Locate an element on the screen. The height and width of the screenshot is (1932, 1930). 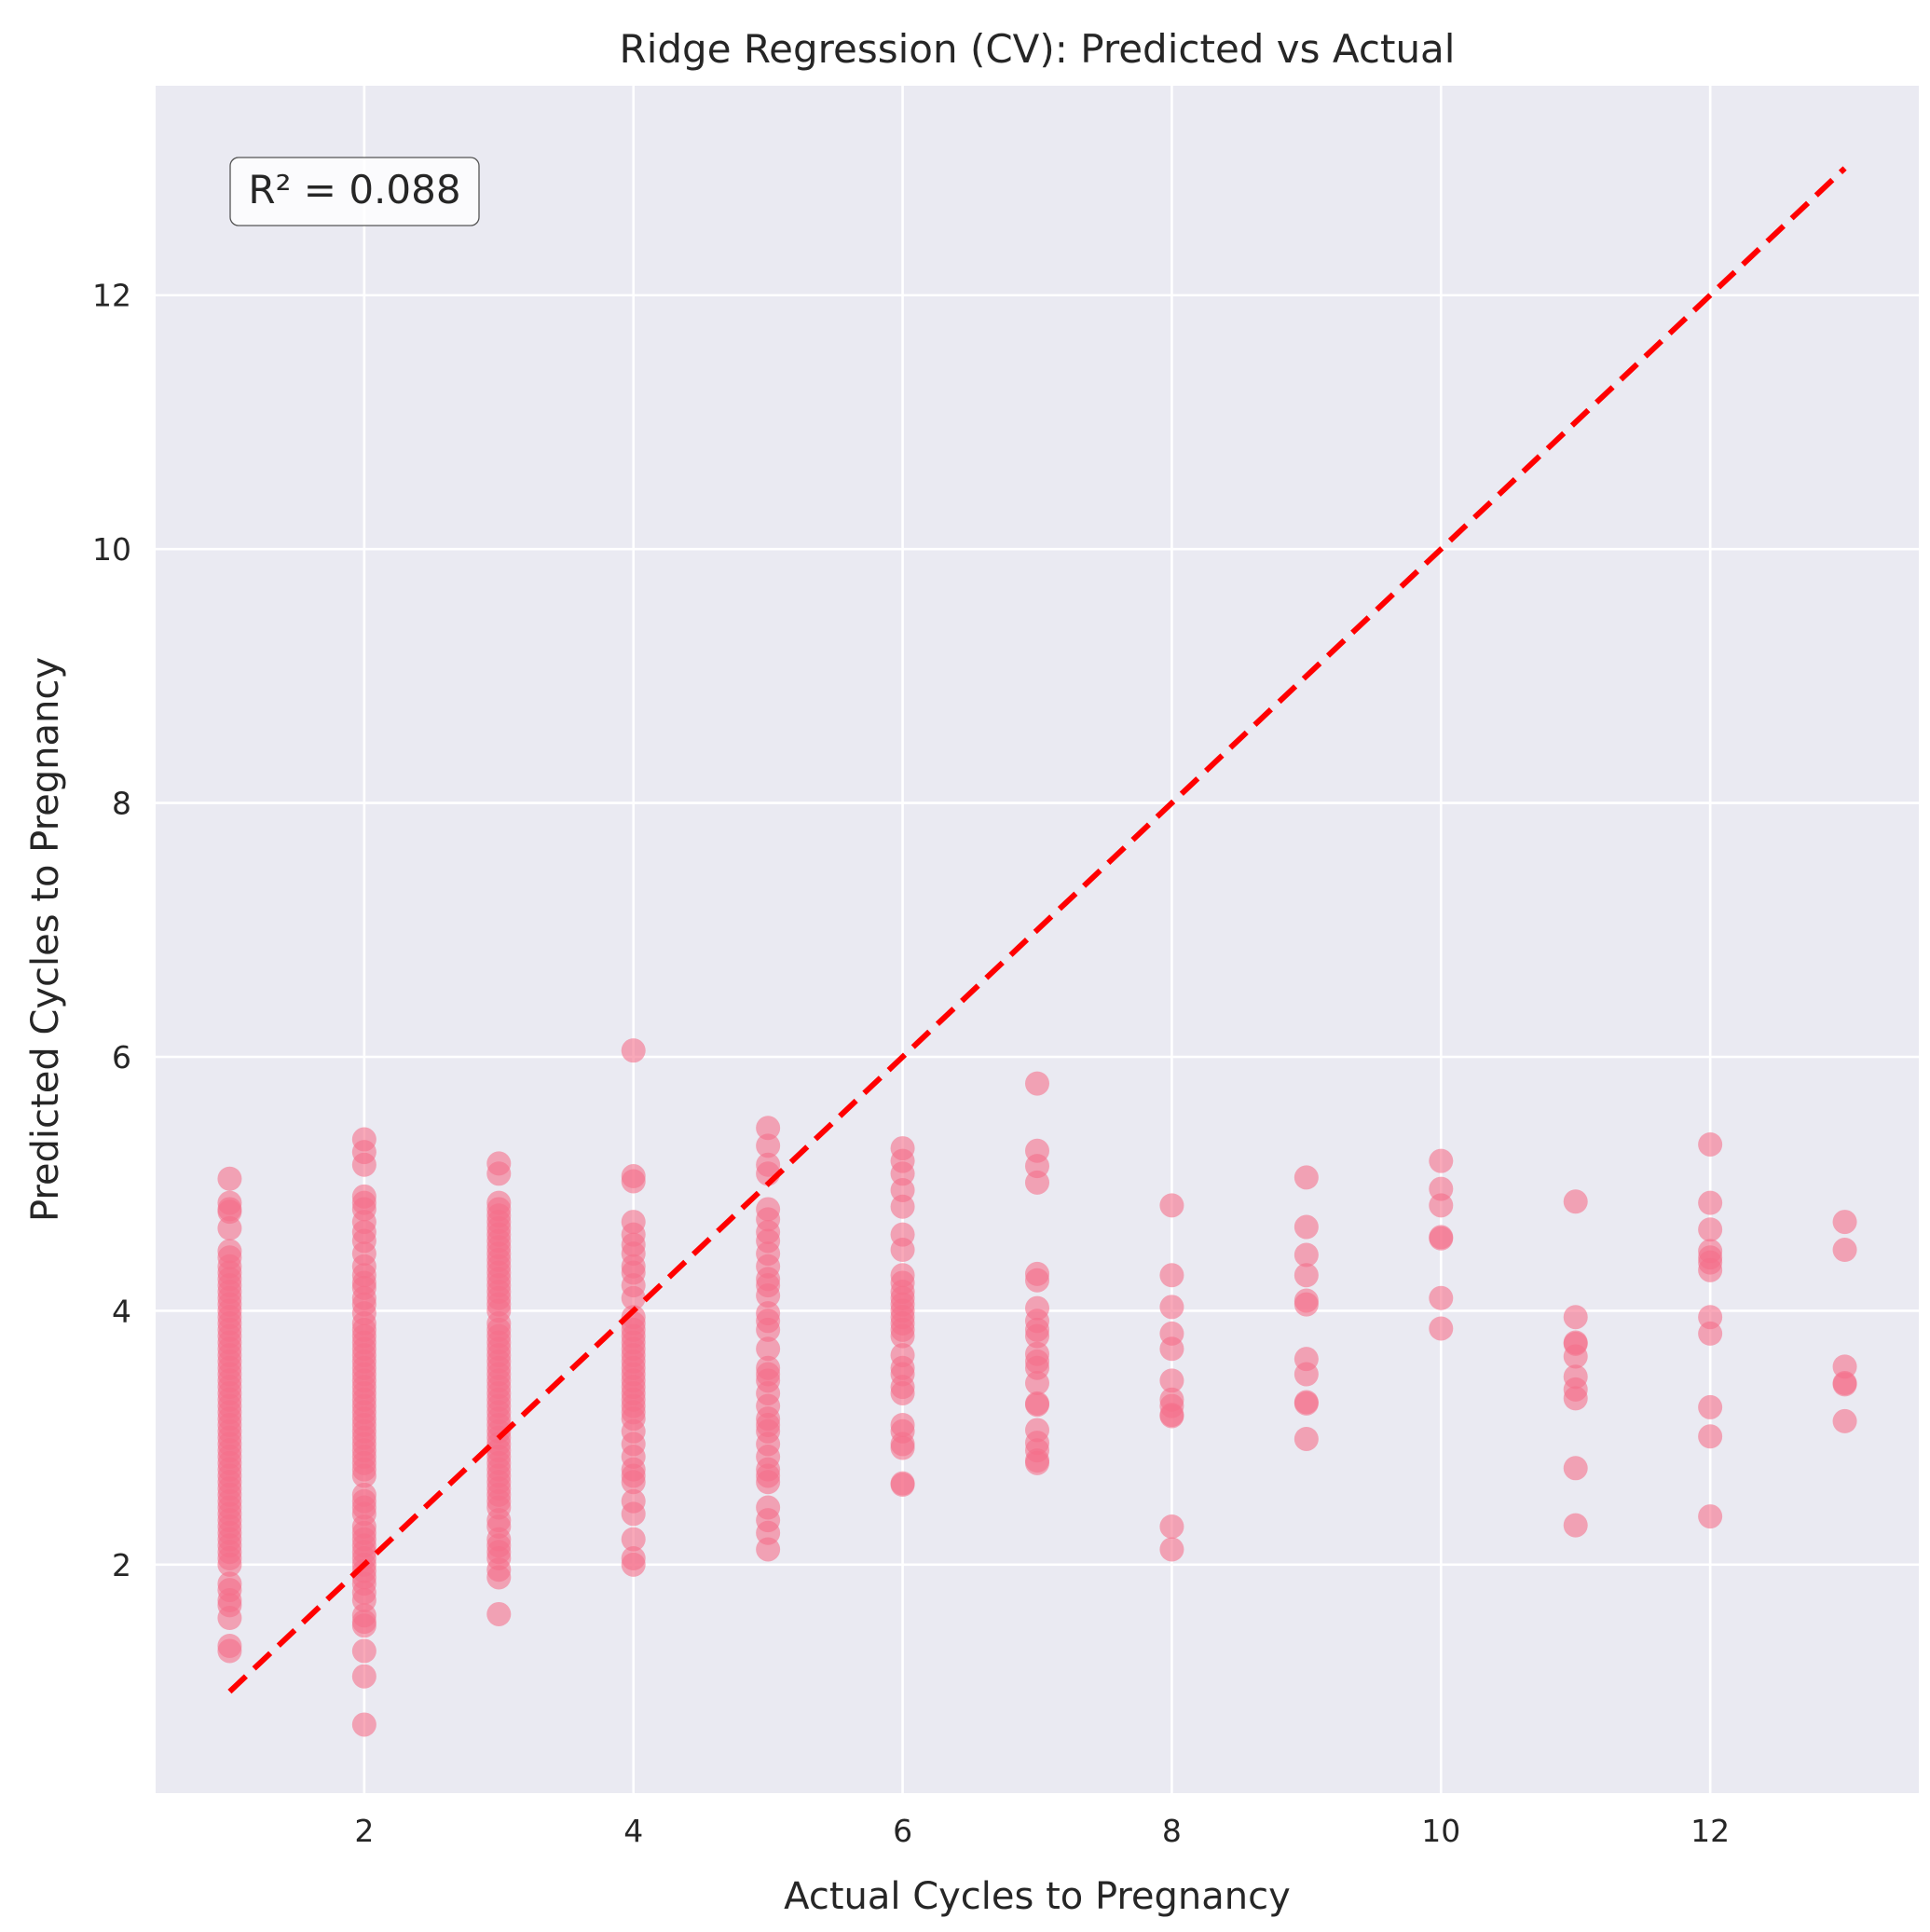
x-tick-label: 2 is located at coordinates (364, 1831).